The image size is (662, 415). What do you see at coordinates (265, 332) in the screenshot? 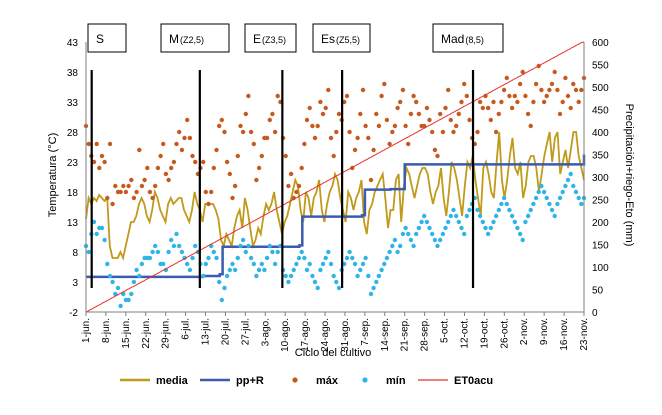
I see `x-tick-label: 3-ago.` at bounding box center [265, 332].